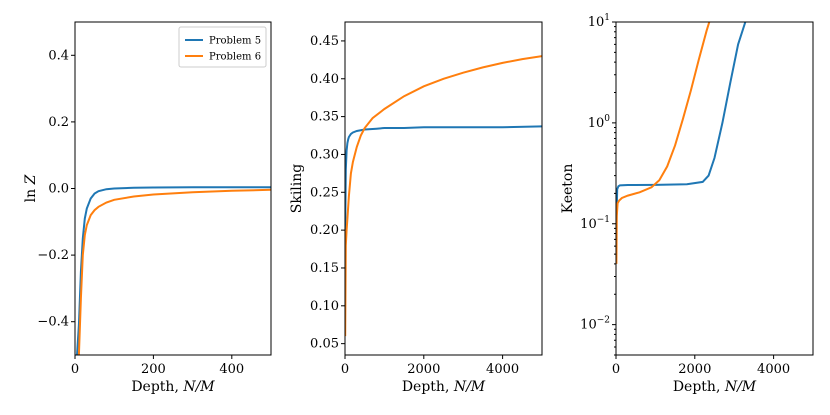 The height and width of the screenshot is (415, 830). Describe the element at coordinates (324, 79) in the screenshot. I see `y-tick-label: 0.40` at that location.